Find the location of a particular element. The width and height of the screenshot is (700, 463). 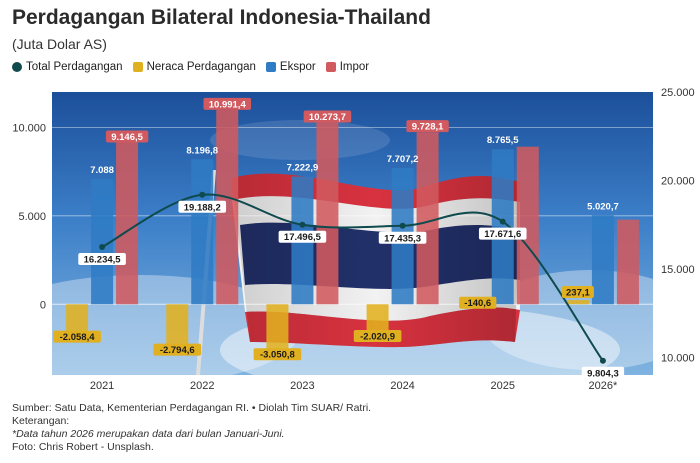

x-axis-tick-label: 2021 is located at coordinates (102, 386).